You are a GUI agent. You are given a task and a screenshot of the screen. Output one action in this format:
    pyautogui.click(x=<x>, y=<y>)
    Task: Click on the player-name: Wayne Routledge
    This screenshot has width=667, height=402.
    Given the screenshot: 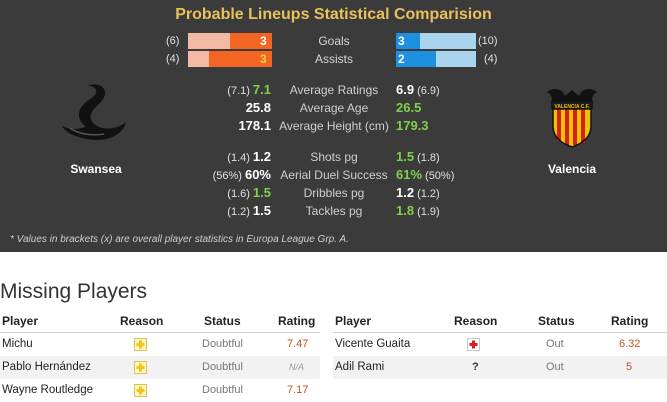 What is the action you would take?
    pyautogui.click(x=47, y=390)
    